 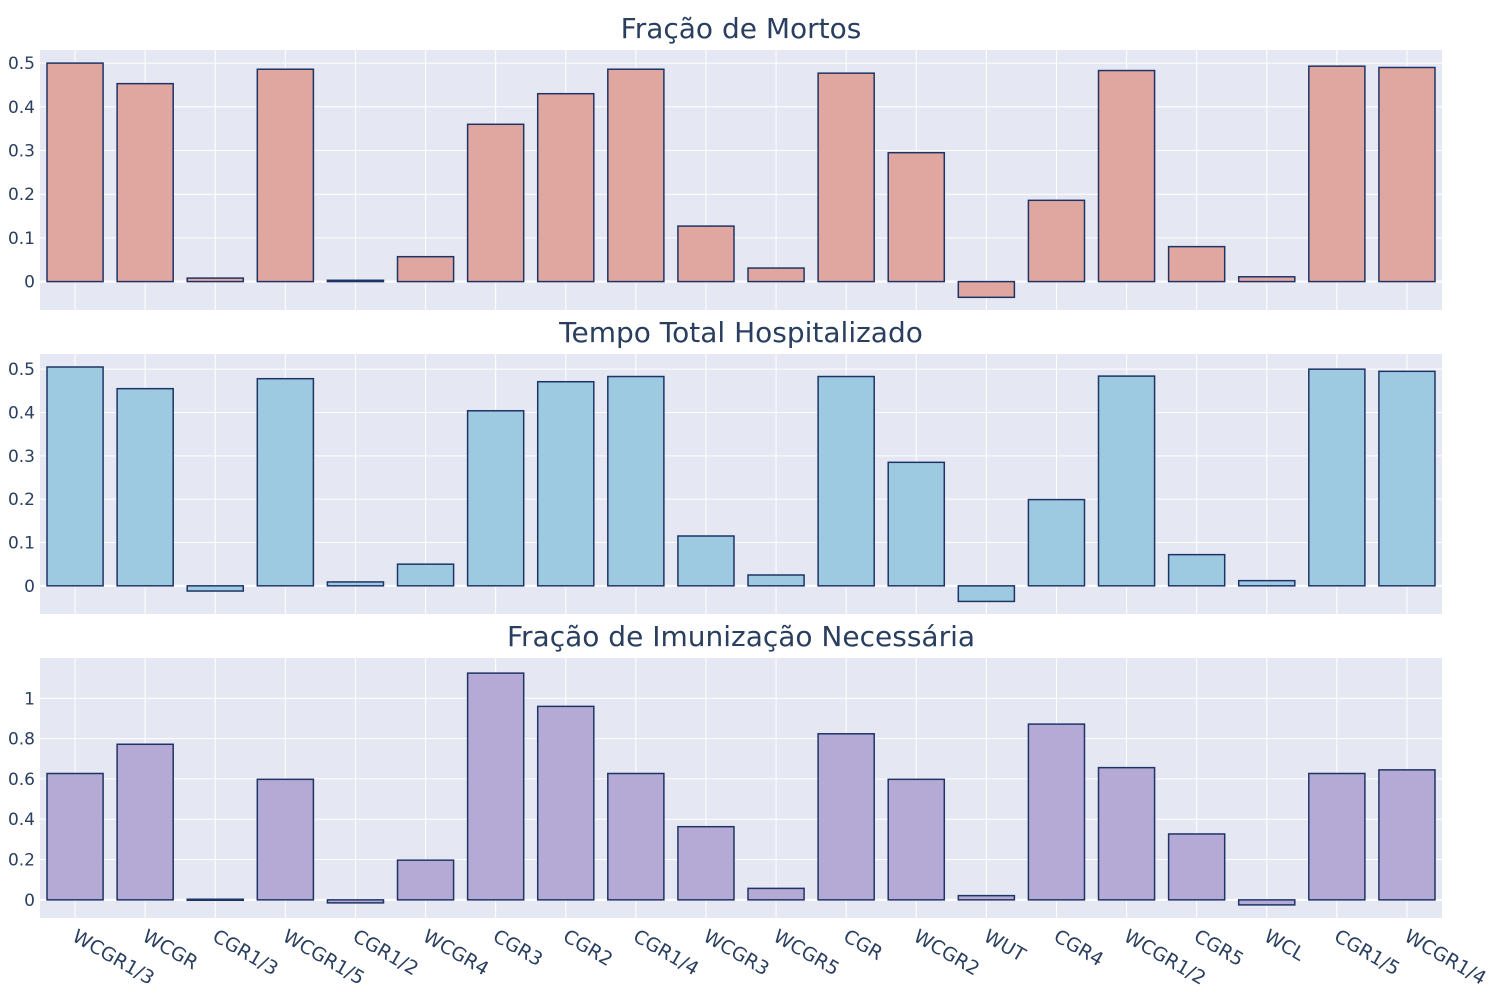 I want to click on y-tick-label: 1, so click(x=29, y=699).